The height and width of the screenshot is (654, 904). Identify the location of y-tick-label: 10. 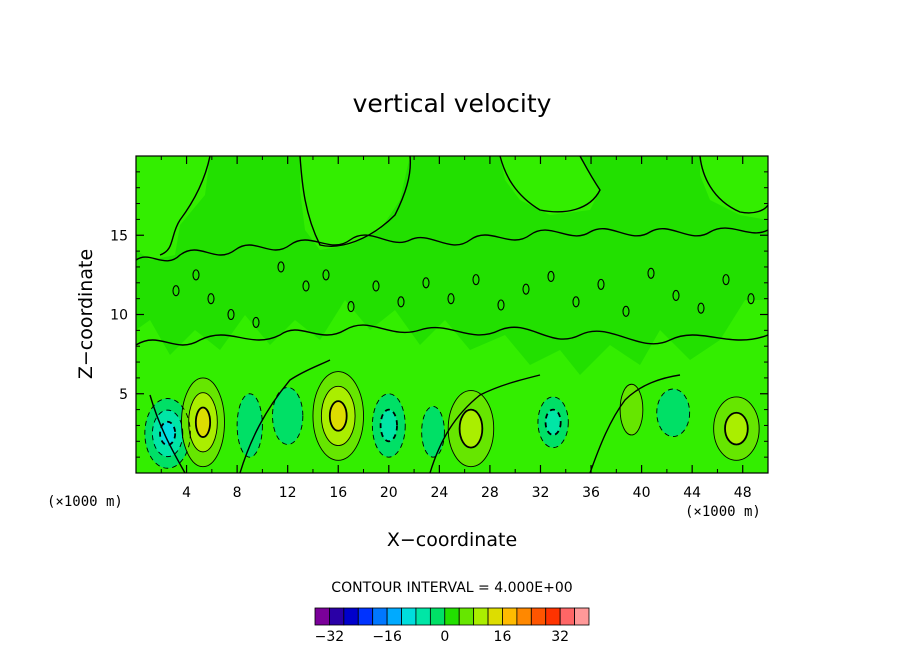
(119, 316).